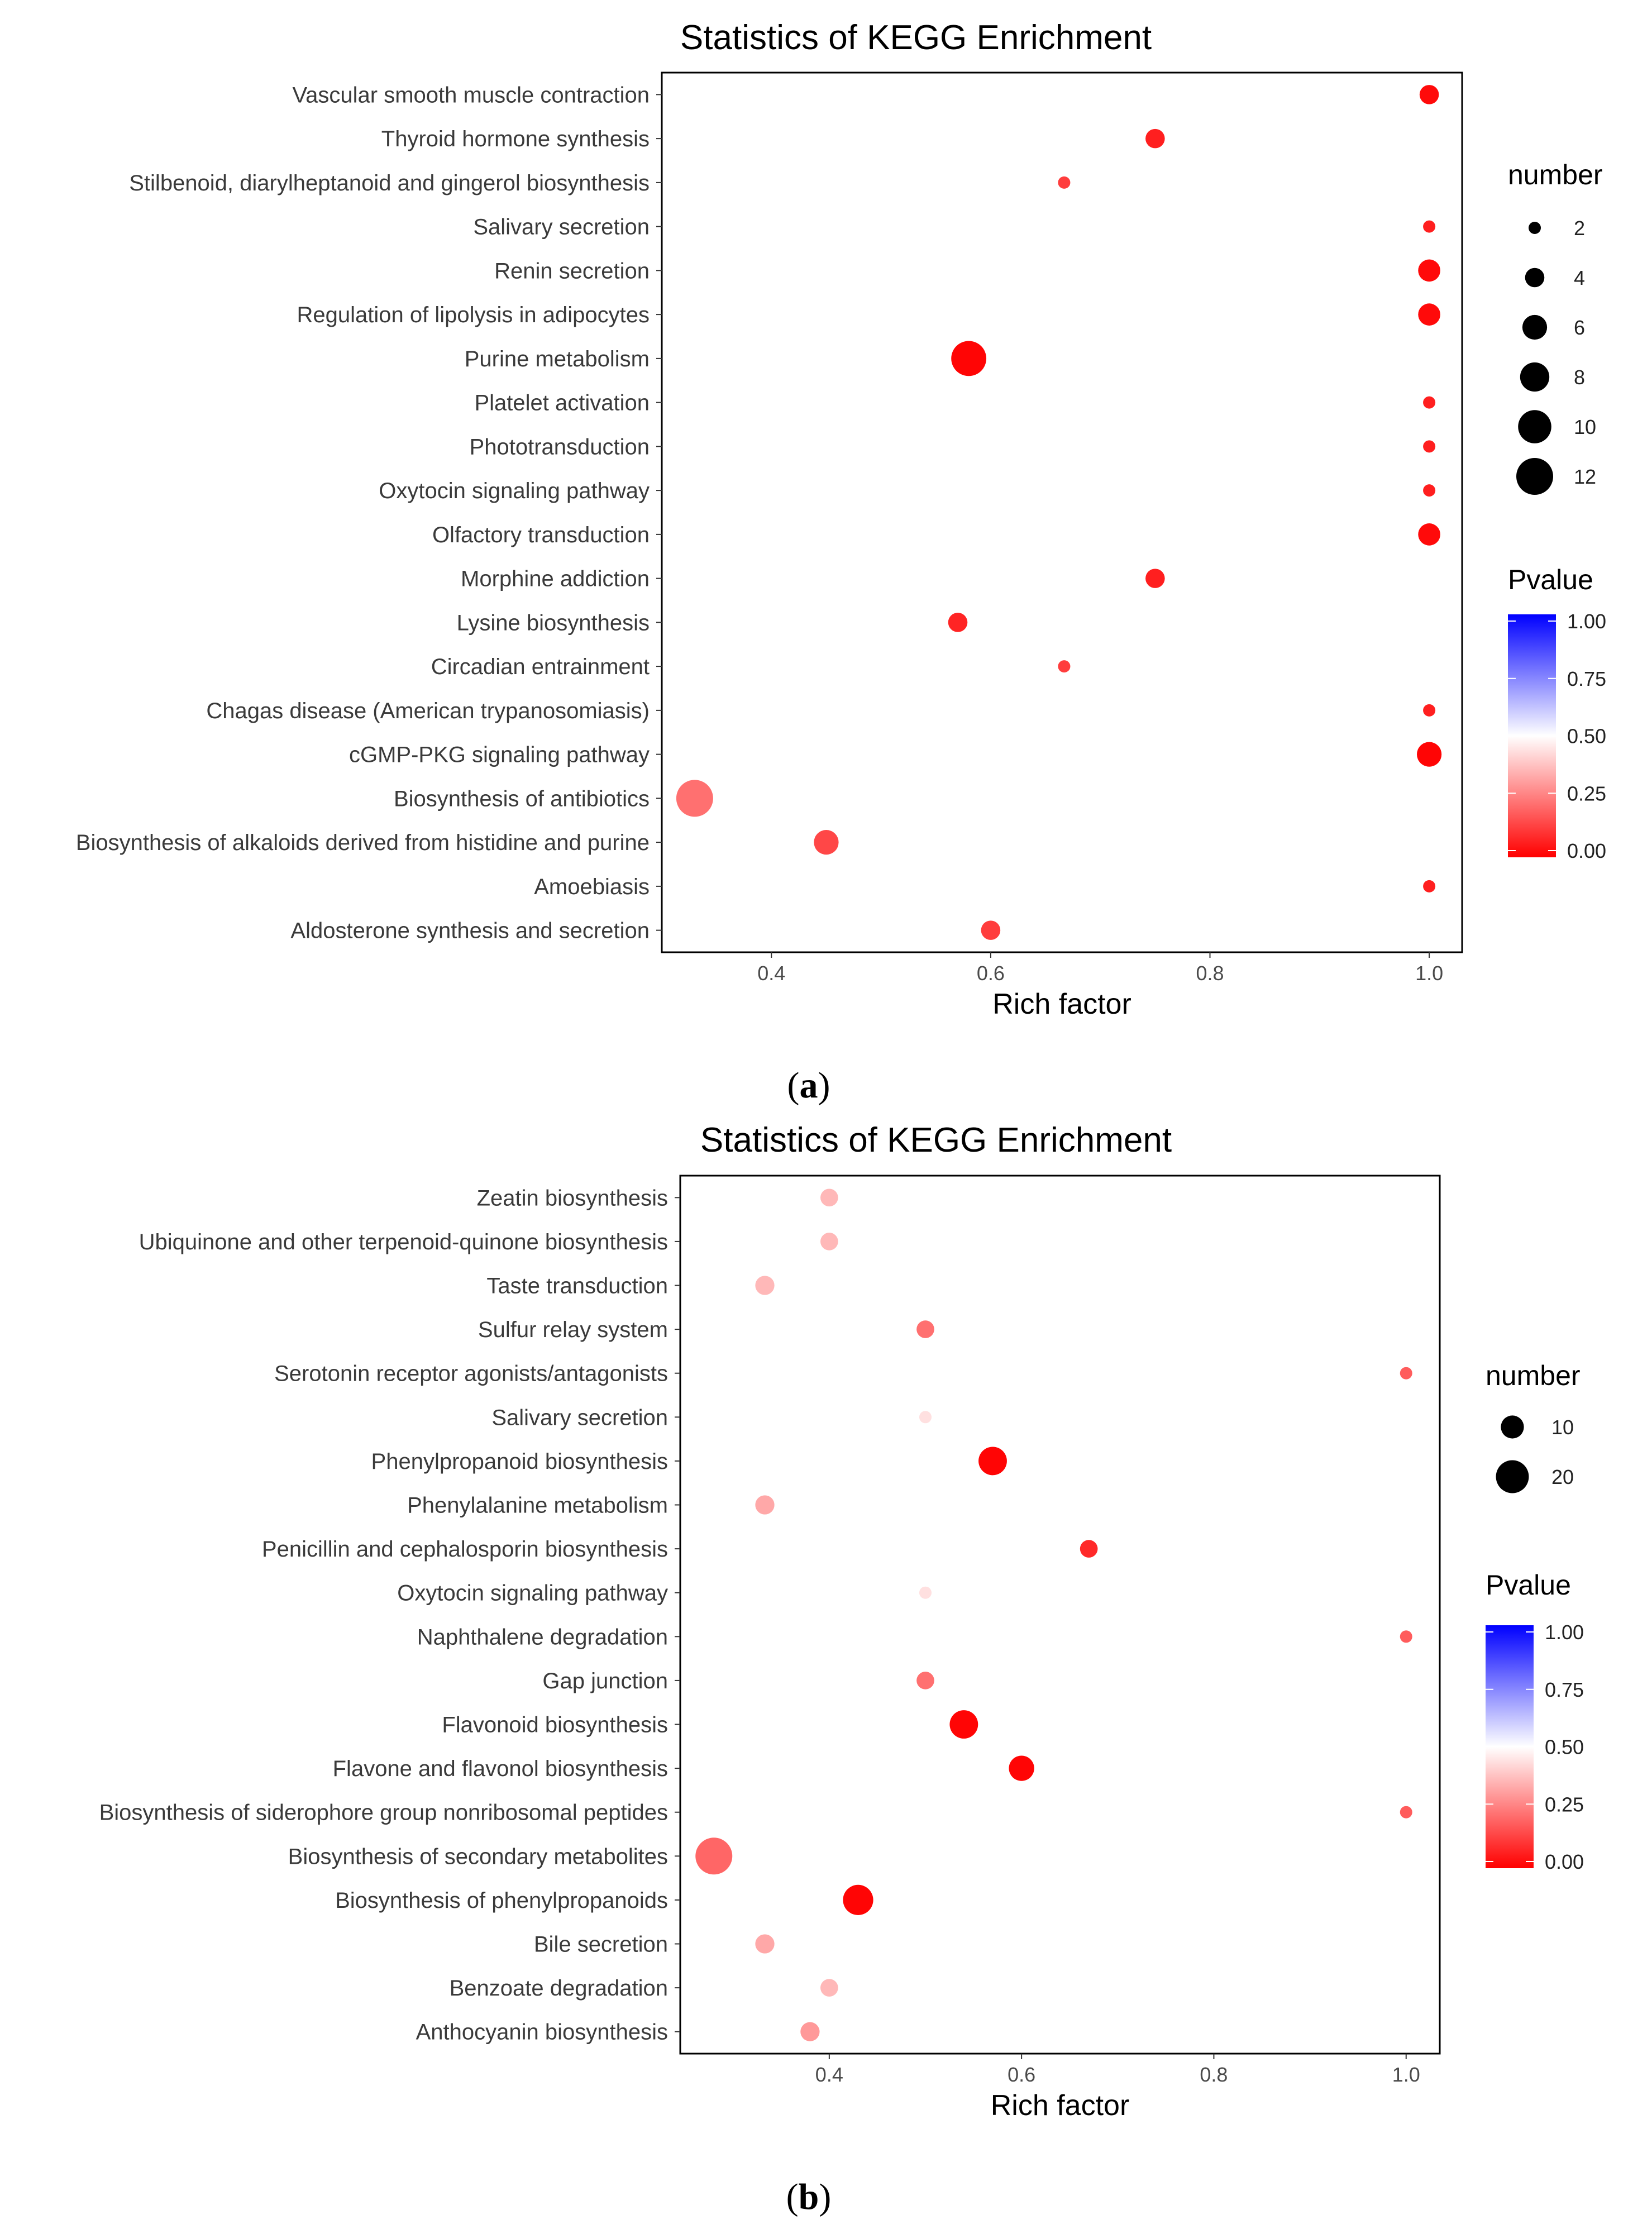 Image resolution: width=1652 pixels, height=2229 pixels. Describe the element at coordinates (601, 1944) in the screenshot. I see `y-tick-label: Bile secretion` at that location.